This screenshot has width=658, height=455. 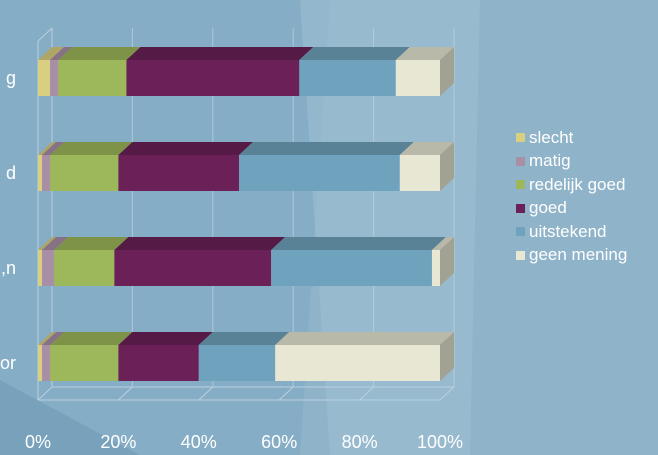 I want to click on x-tick-label: 80%, so click(x=359, y=442).